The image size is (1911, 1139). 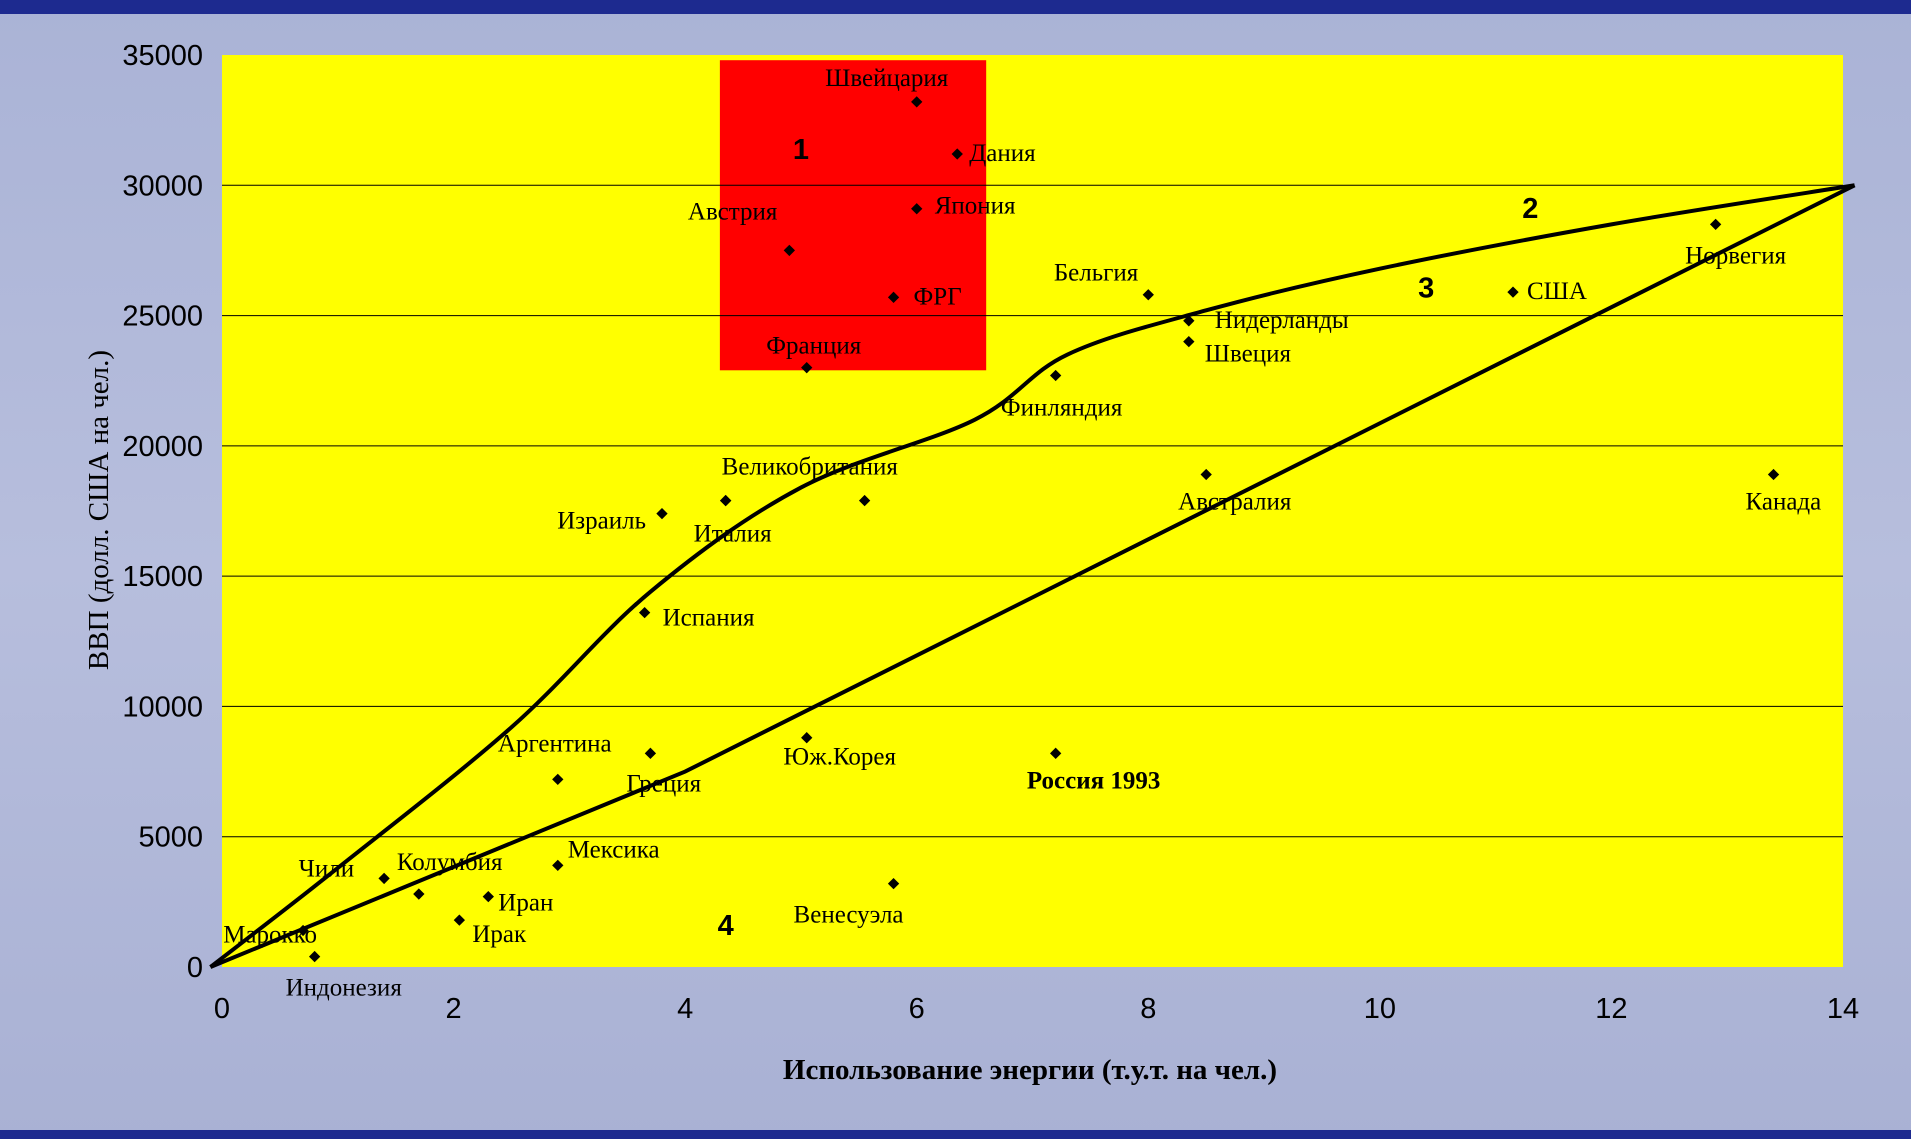 What do you see at coordinates (887, 78) in the screenshot?
I see `point-label-0: Швейцария` at bounding box center [887, 78].